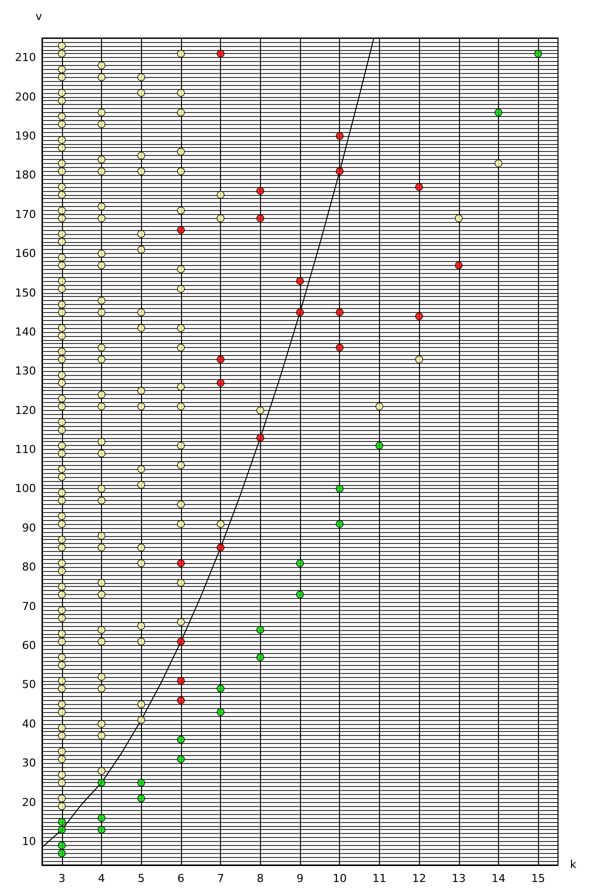  What do you see at coordinates (339, 878) in the screenshot?
I see `x-tick-label: 10` at bounding box center [339, 878].